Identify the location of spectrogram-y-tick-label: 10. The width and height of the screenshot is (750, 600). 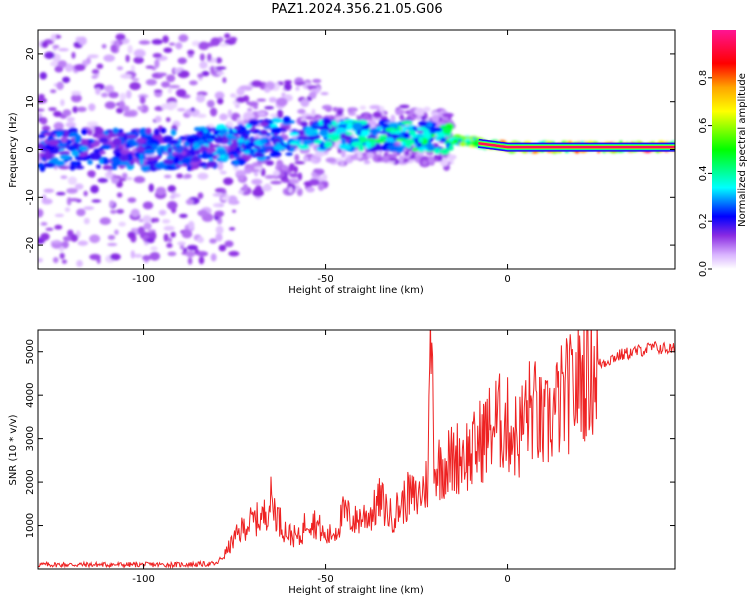
(30, 101).